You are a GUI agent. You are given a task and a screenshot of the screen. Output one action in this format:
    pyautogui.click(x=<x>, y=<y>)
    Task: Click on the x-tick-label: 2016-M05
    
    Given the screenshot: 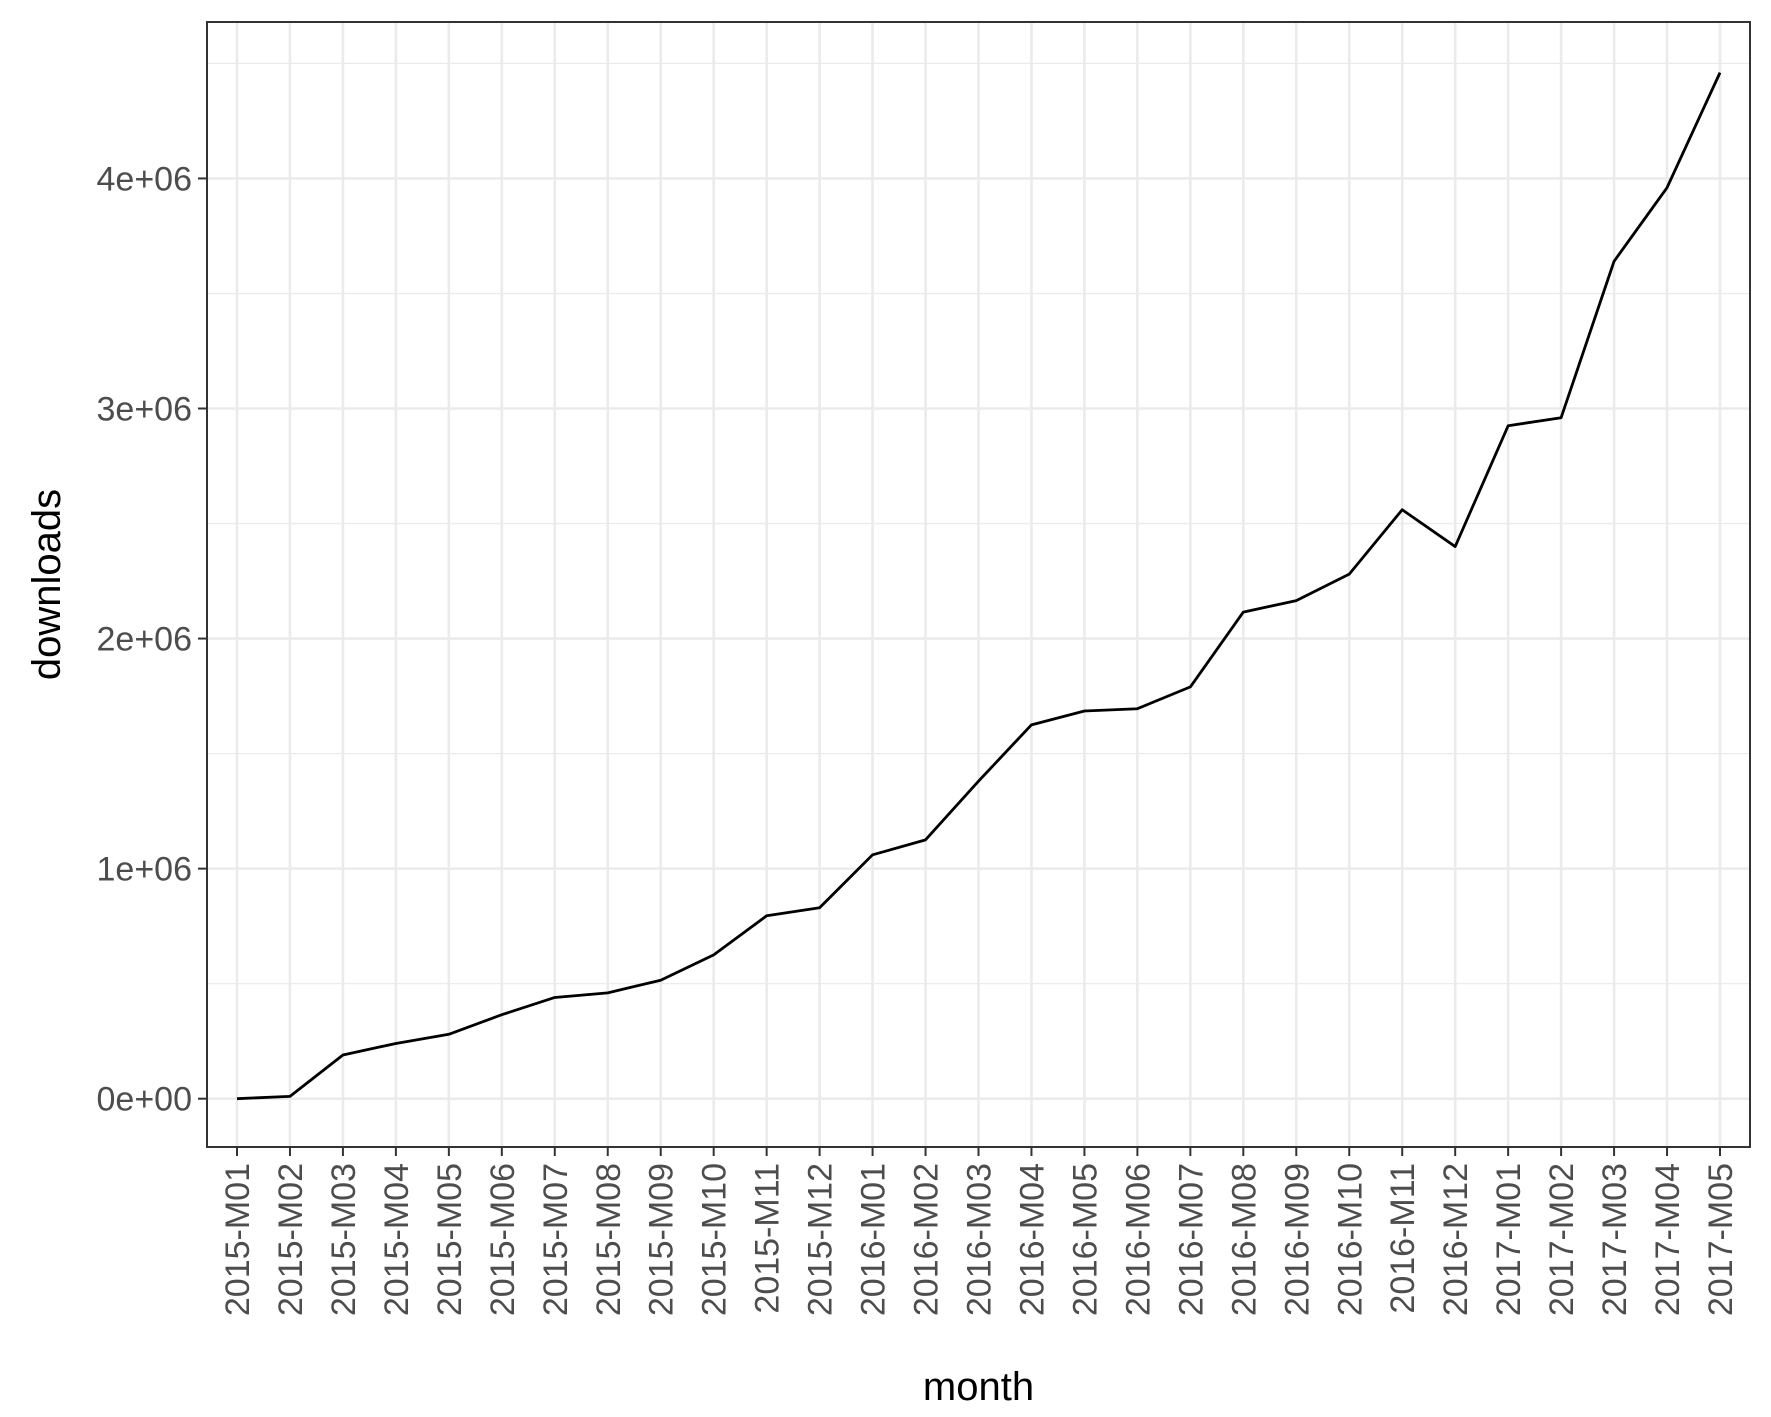 What is the action you would take?
    pyautogui.click(x=1085, y=1239)
    